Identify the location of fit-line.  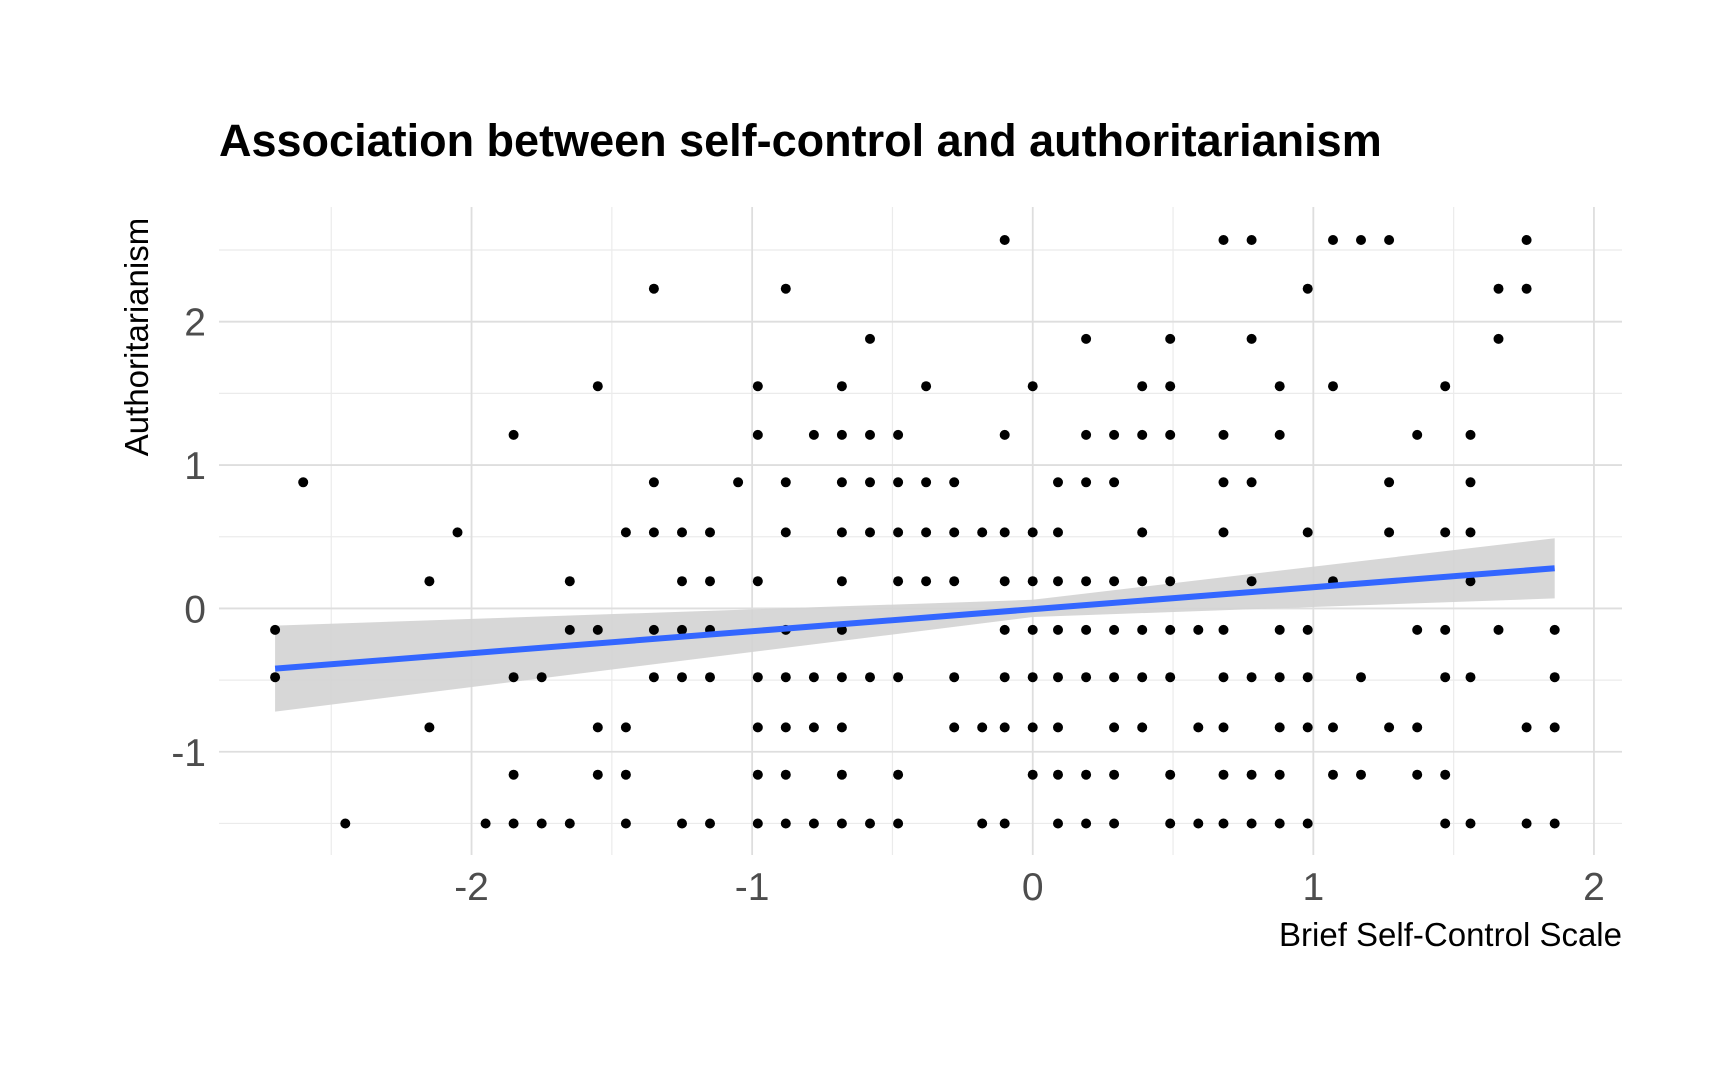
(914, 618).